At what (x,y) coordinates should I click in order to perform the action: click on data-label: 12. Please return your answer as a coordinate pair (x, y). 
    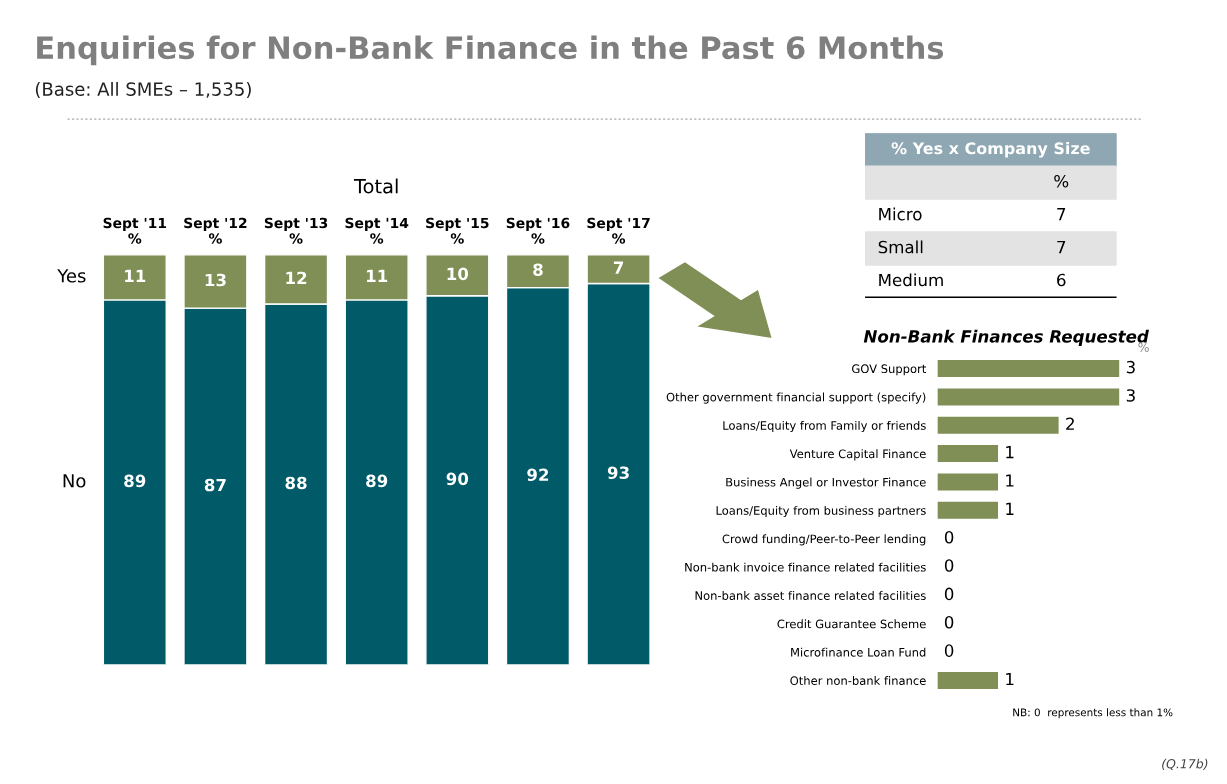
    Looking at the image, I should click on (296, 277).